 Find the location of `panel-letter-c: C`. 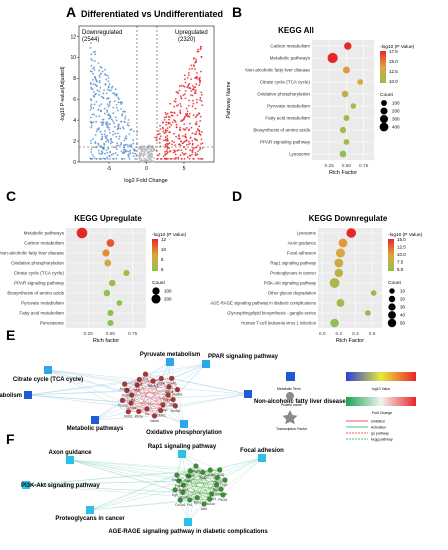

panel-letter-c: C is located at coordinates (11, 196).